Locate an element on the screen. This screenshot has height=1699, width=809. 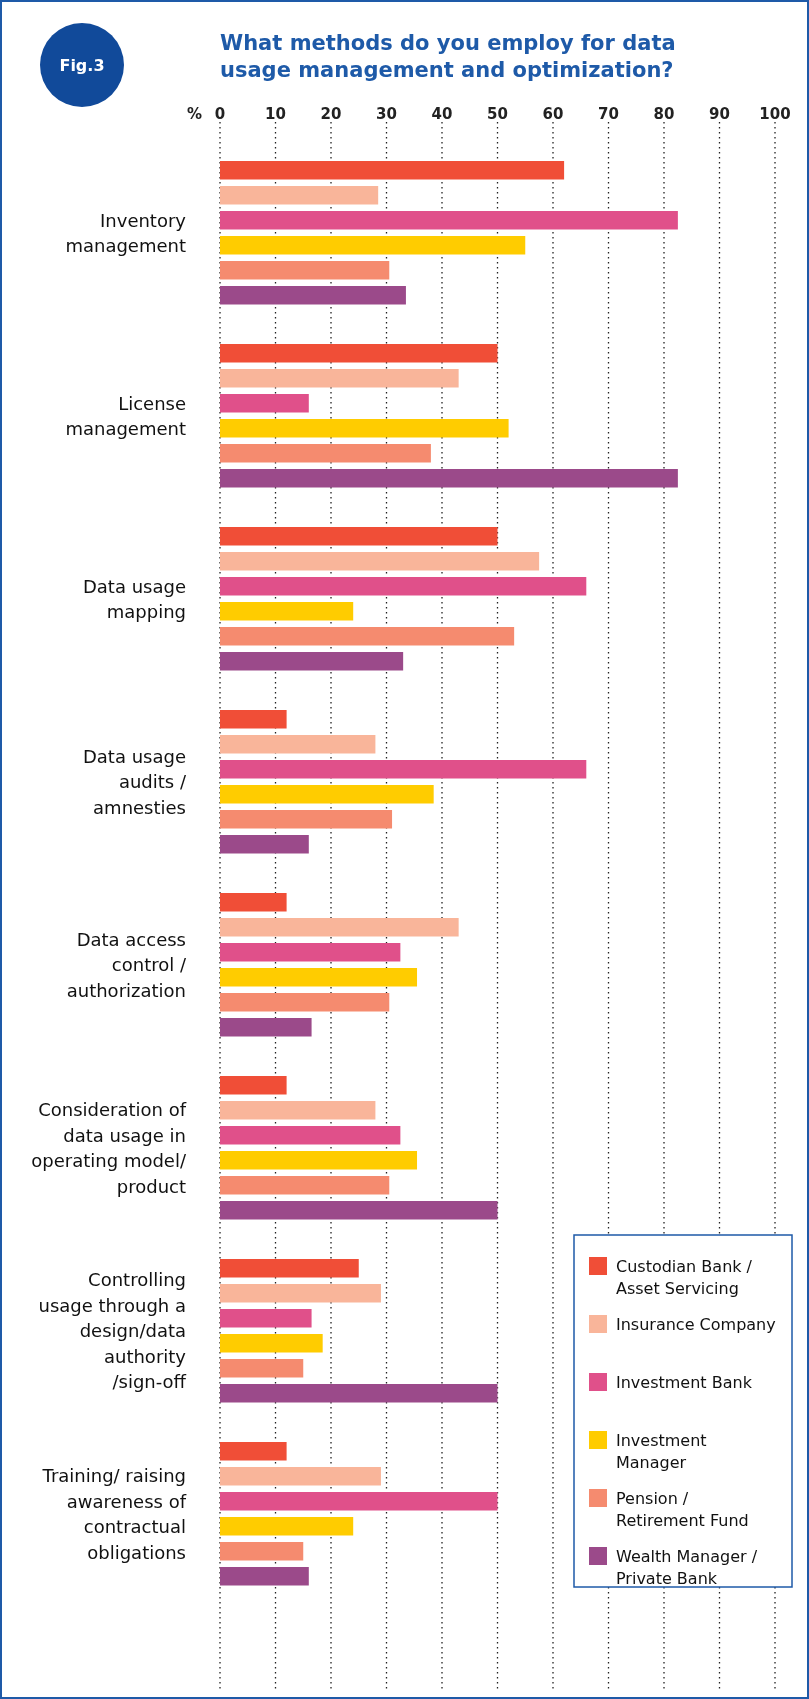
legend-label: Insurance Company is located at coordinates (696, 1324).